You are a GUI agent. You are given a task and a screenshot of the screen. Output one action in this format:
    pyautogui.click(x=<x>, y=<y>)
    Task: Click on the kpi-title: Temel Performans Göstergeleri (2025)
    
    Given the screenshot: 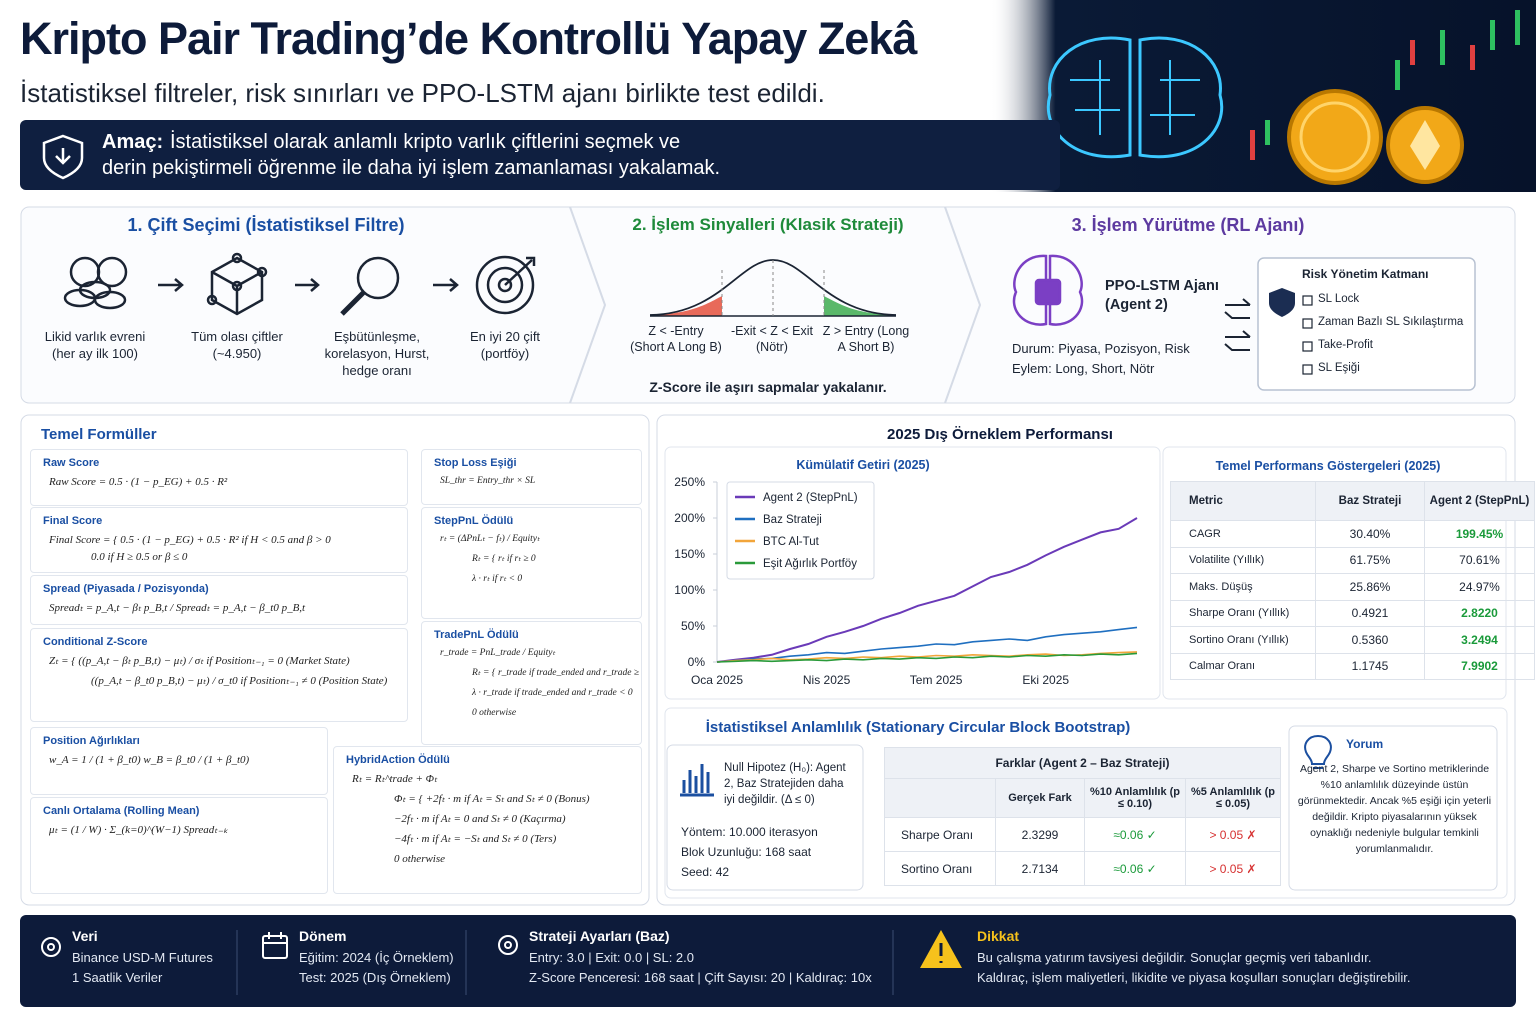 What is the action you would take?
    pyautogui.click(x=1328, y=466)
    